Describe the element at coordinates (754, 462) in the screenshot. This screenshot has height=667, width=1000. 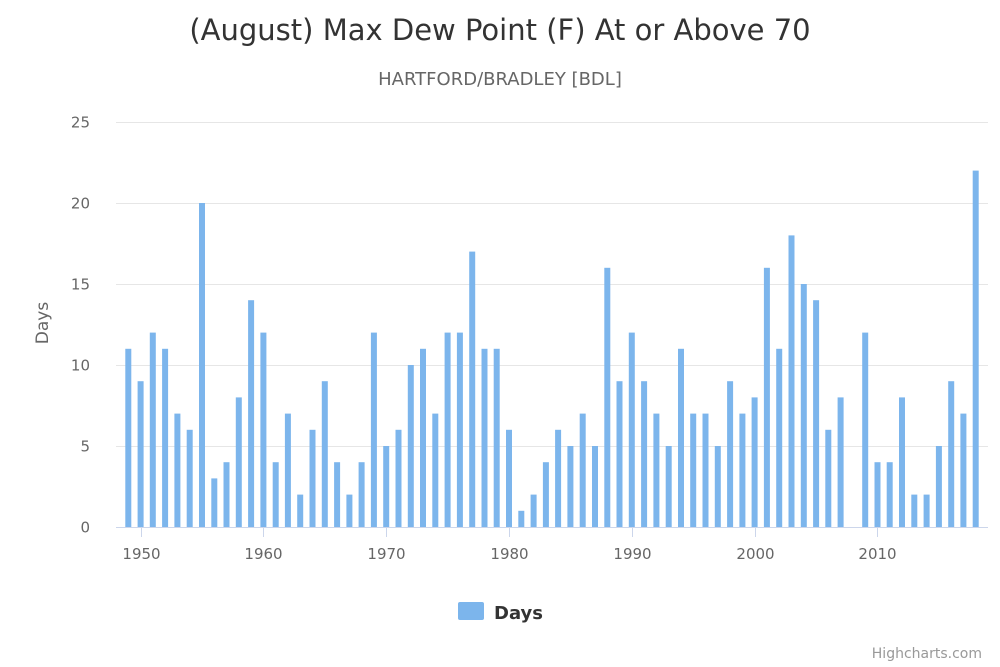
I see `bar-2000` at that location.